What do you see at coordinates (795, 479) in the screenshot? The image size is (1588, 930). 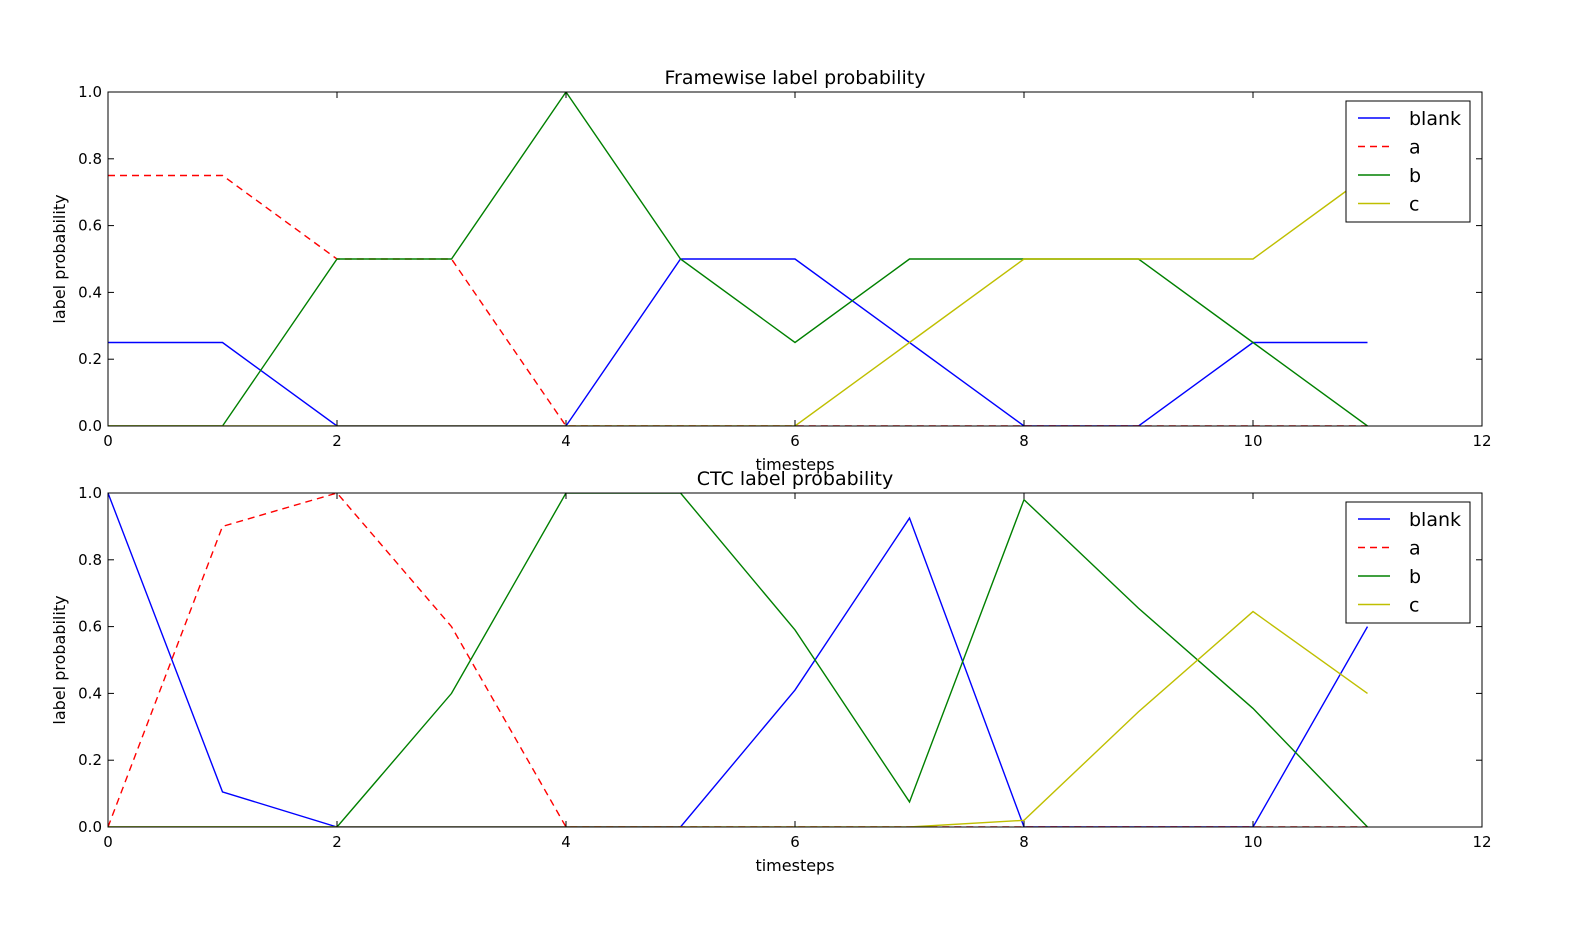 I see `chart-title: CTC label probability` at bounding box center [795, 479].